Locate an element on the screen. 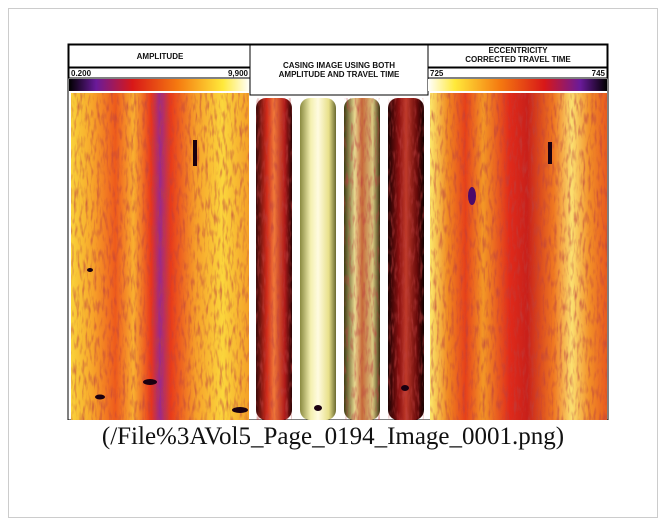 The height and width of the screenshot is (518, 666). title-line: ECCENTRICITY is located at coordinates (518, 50).